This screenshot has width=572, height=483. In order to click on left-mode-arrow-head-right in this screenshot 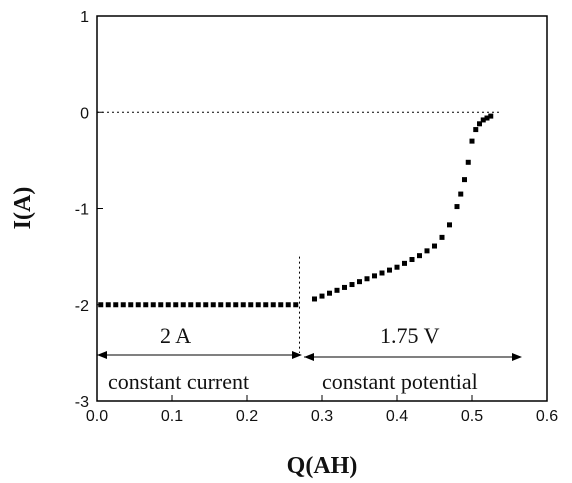, I will do `click(297, 355)`.